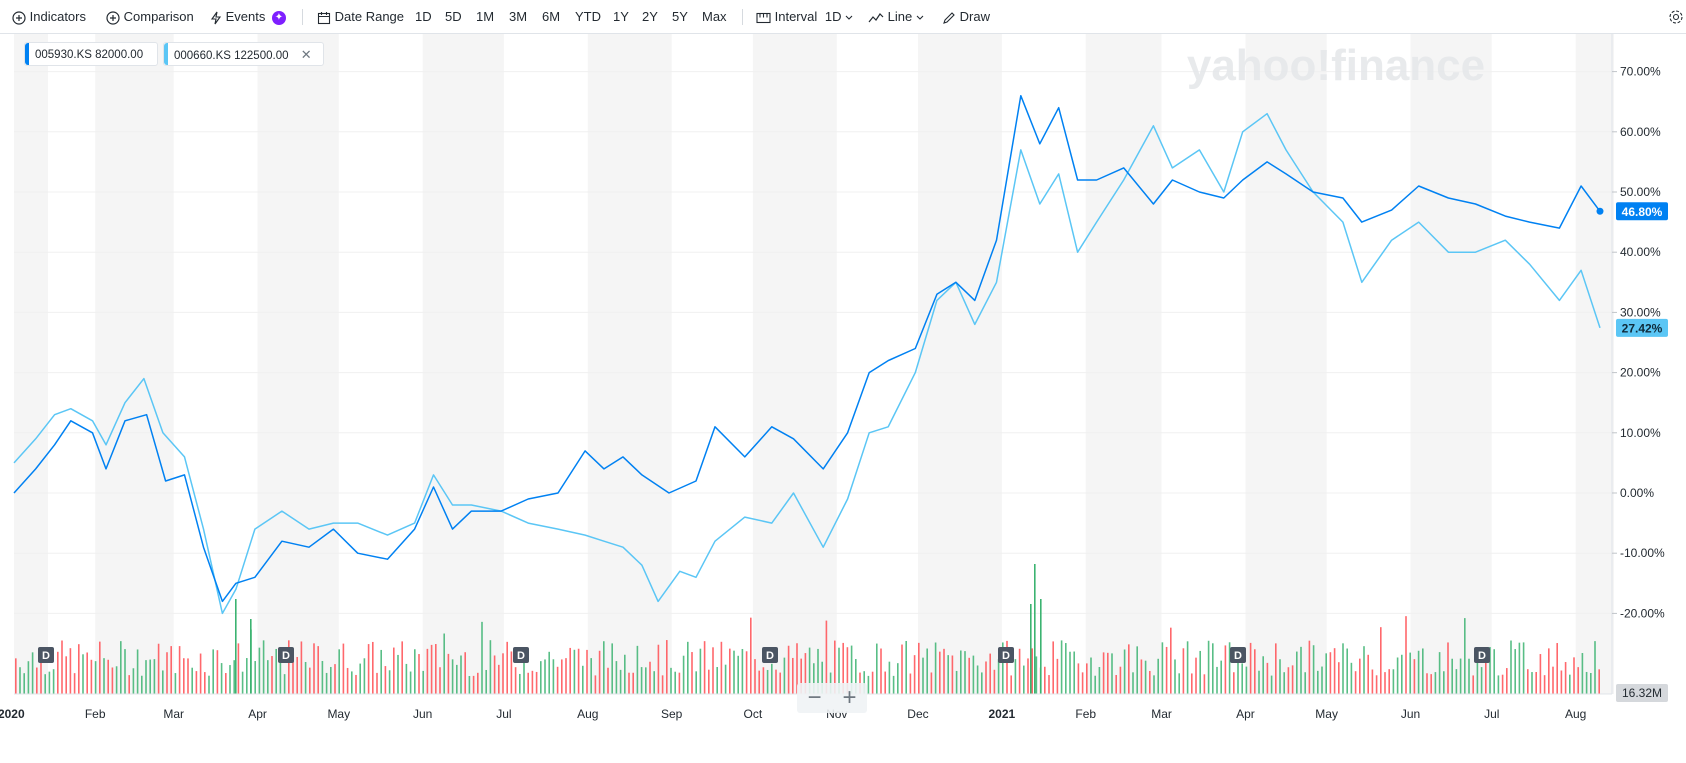 The image size is (1686, 763). Describe the element at coordinates (91, 54) in the screenshot. I see `legend-chip-005930: 005930.KS 82000.00` at that location.